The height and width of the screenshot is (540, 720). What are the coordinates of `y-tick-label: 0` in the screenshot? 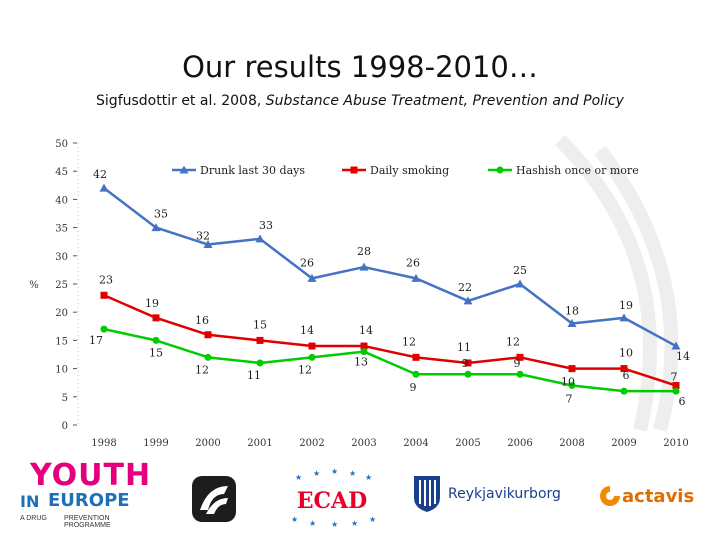 It's located at (65, 426).